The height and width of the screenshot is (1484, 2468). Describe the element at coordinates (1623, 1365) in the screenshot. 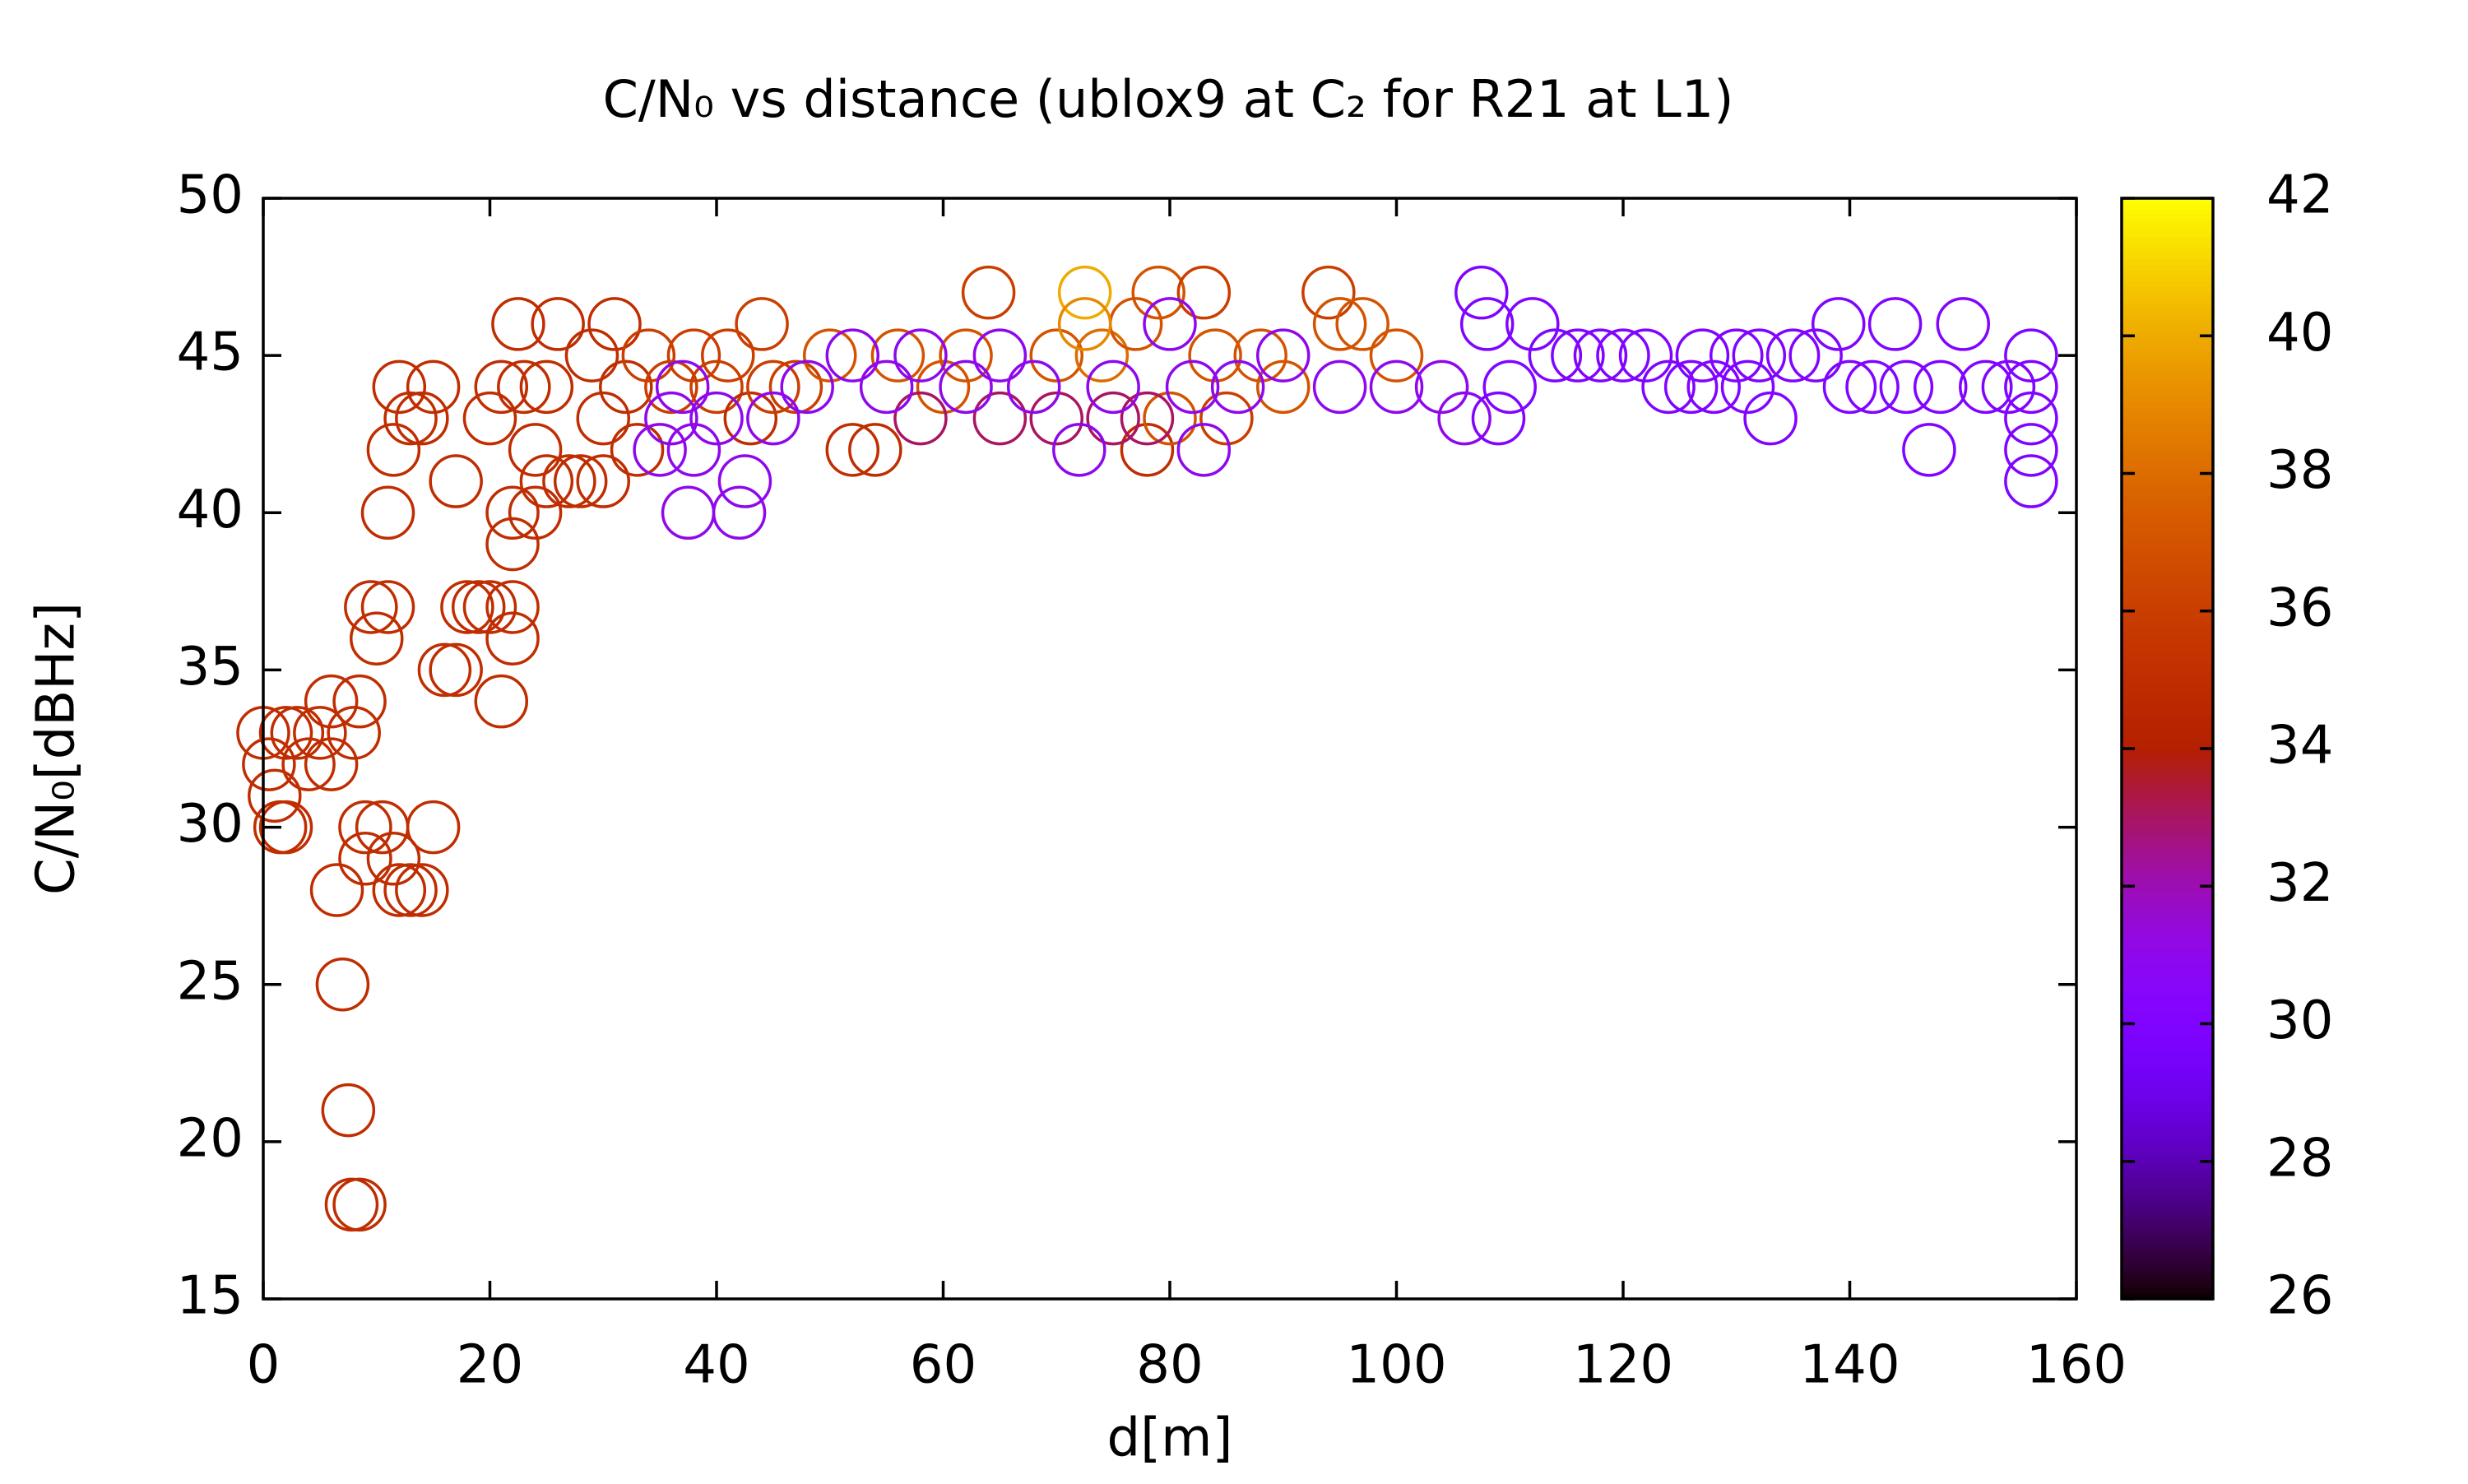

I see `x-tick-label: 120` at that location.